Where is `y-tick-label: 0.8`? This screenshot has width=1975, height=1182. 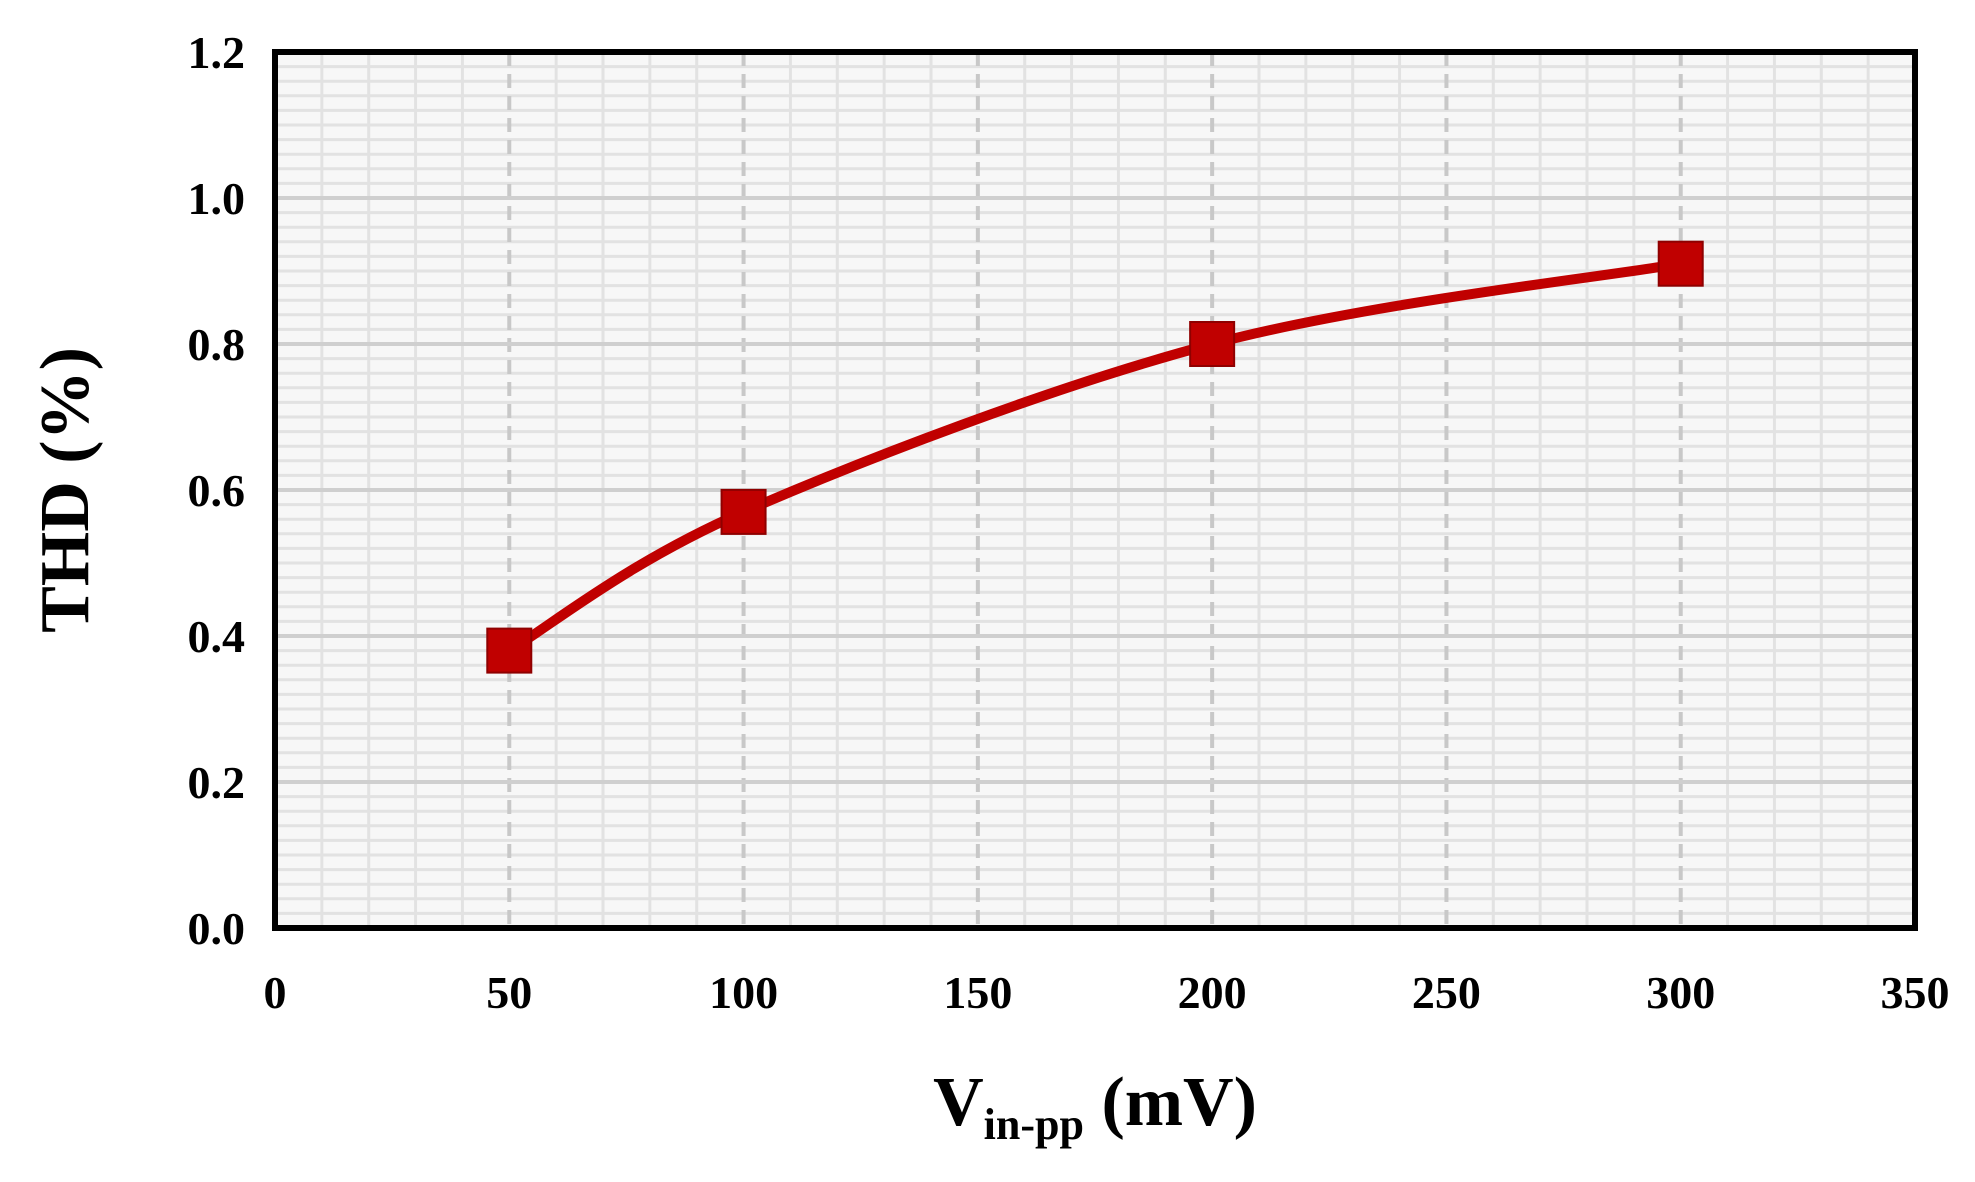
y-tick-label: 0.8 is located at coordinates (217, 344).